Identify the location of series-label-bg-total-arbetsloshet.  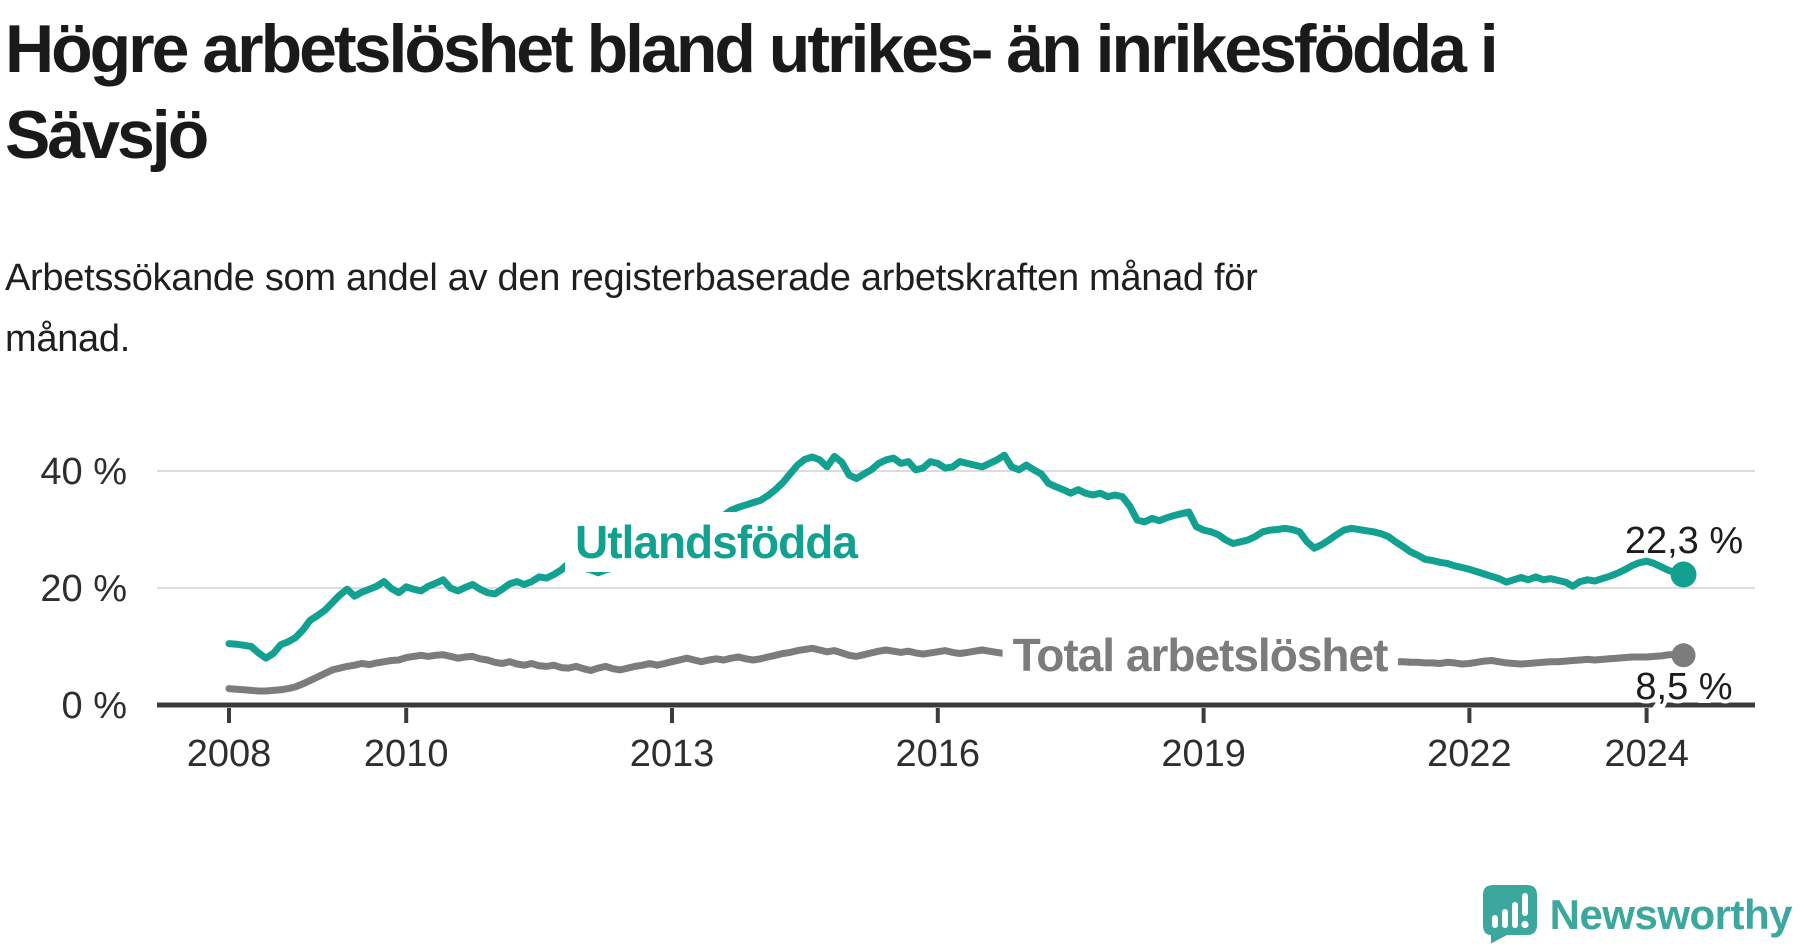
(1200, 655).